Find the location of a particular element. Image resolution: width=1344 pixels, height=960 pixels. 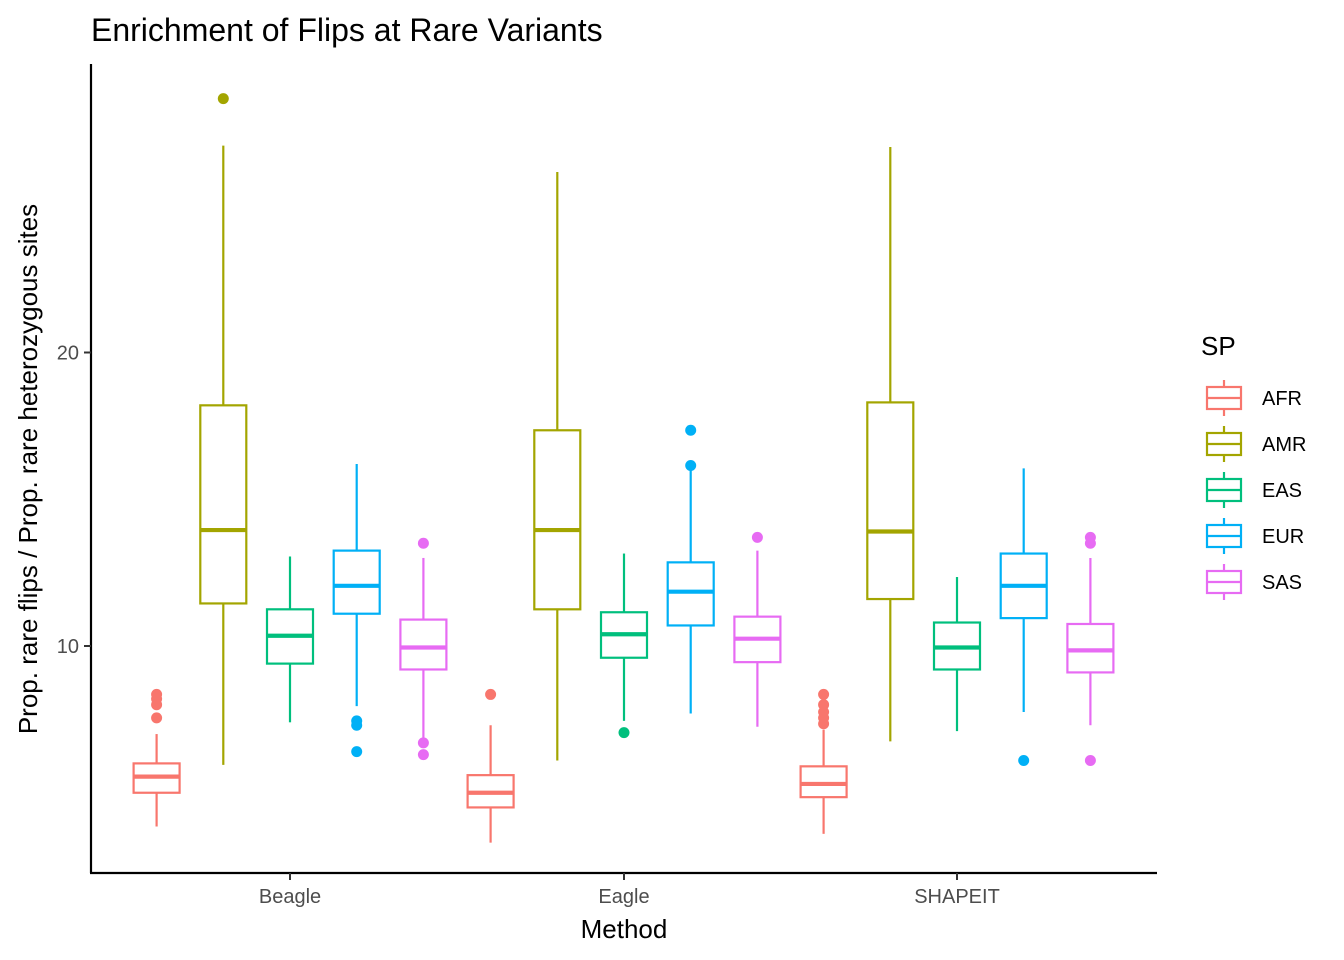

box-sas-eagle is located at coordinates (757, 629).